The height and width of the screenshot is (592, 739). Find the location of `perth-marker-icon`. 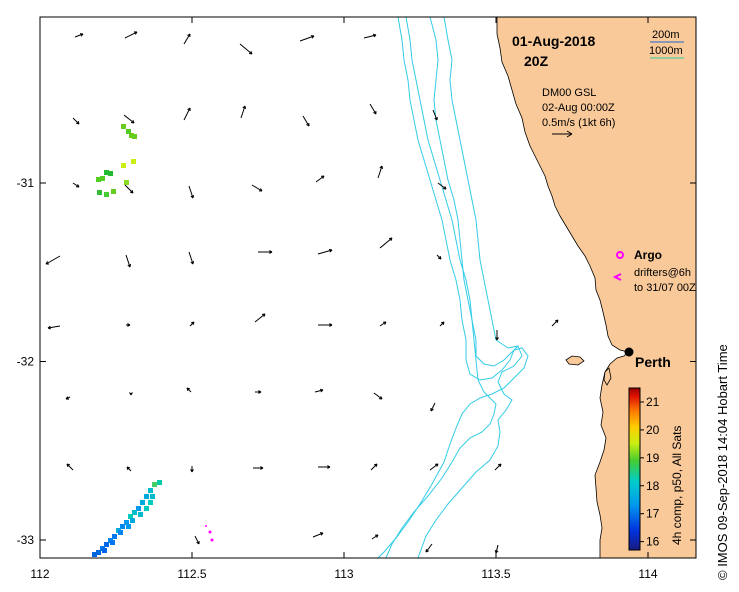

perth-marker-icon is located at coordinates (629, 352).